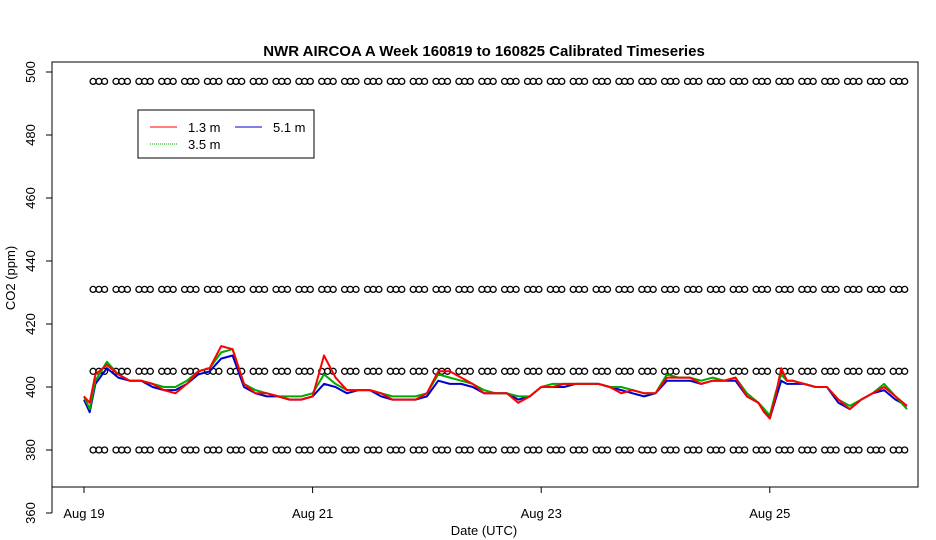 The width and height of the screenshot is (936, 540). What do you see at coordinates (83, 513) in the screenshot?
I see `x-tick-label: Aug 19` at bounding box center [83, 513].